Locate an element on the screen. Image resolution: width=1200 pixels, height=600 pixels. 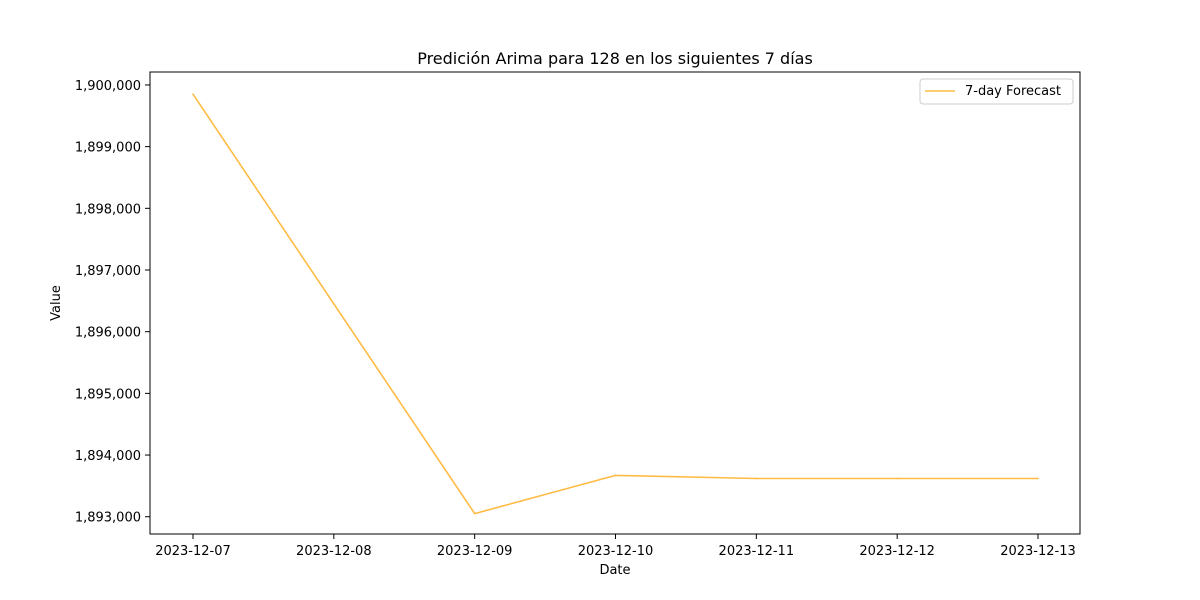
y-tick-label: 1,897,000 is located at coordinates (108, 271).